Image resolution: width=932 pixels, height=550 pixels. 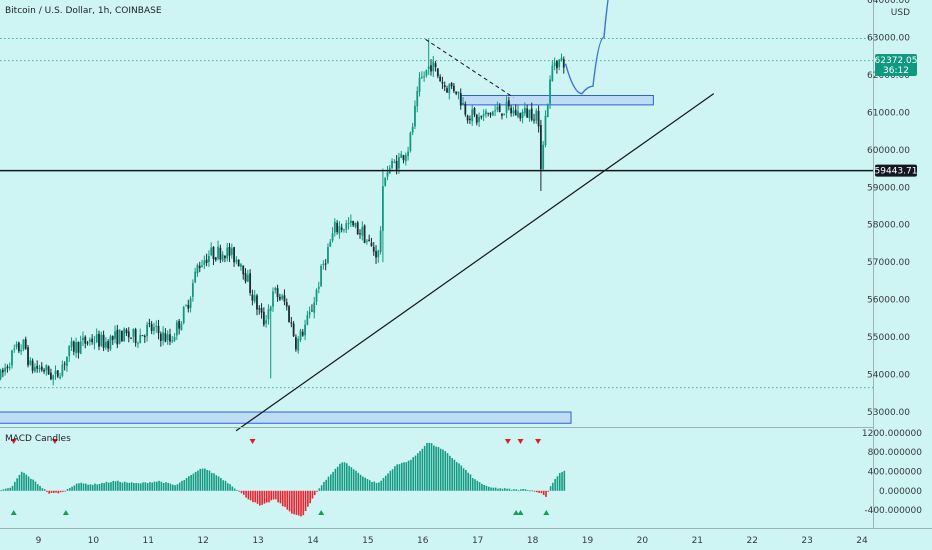 I want to click on last-price-tag, so click(x=896, y=64).